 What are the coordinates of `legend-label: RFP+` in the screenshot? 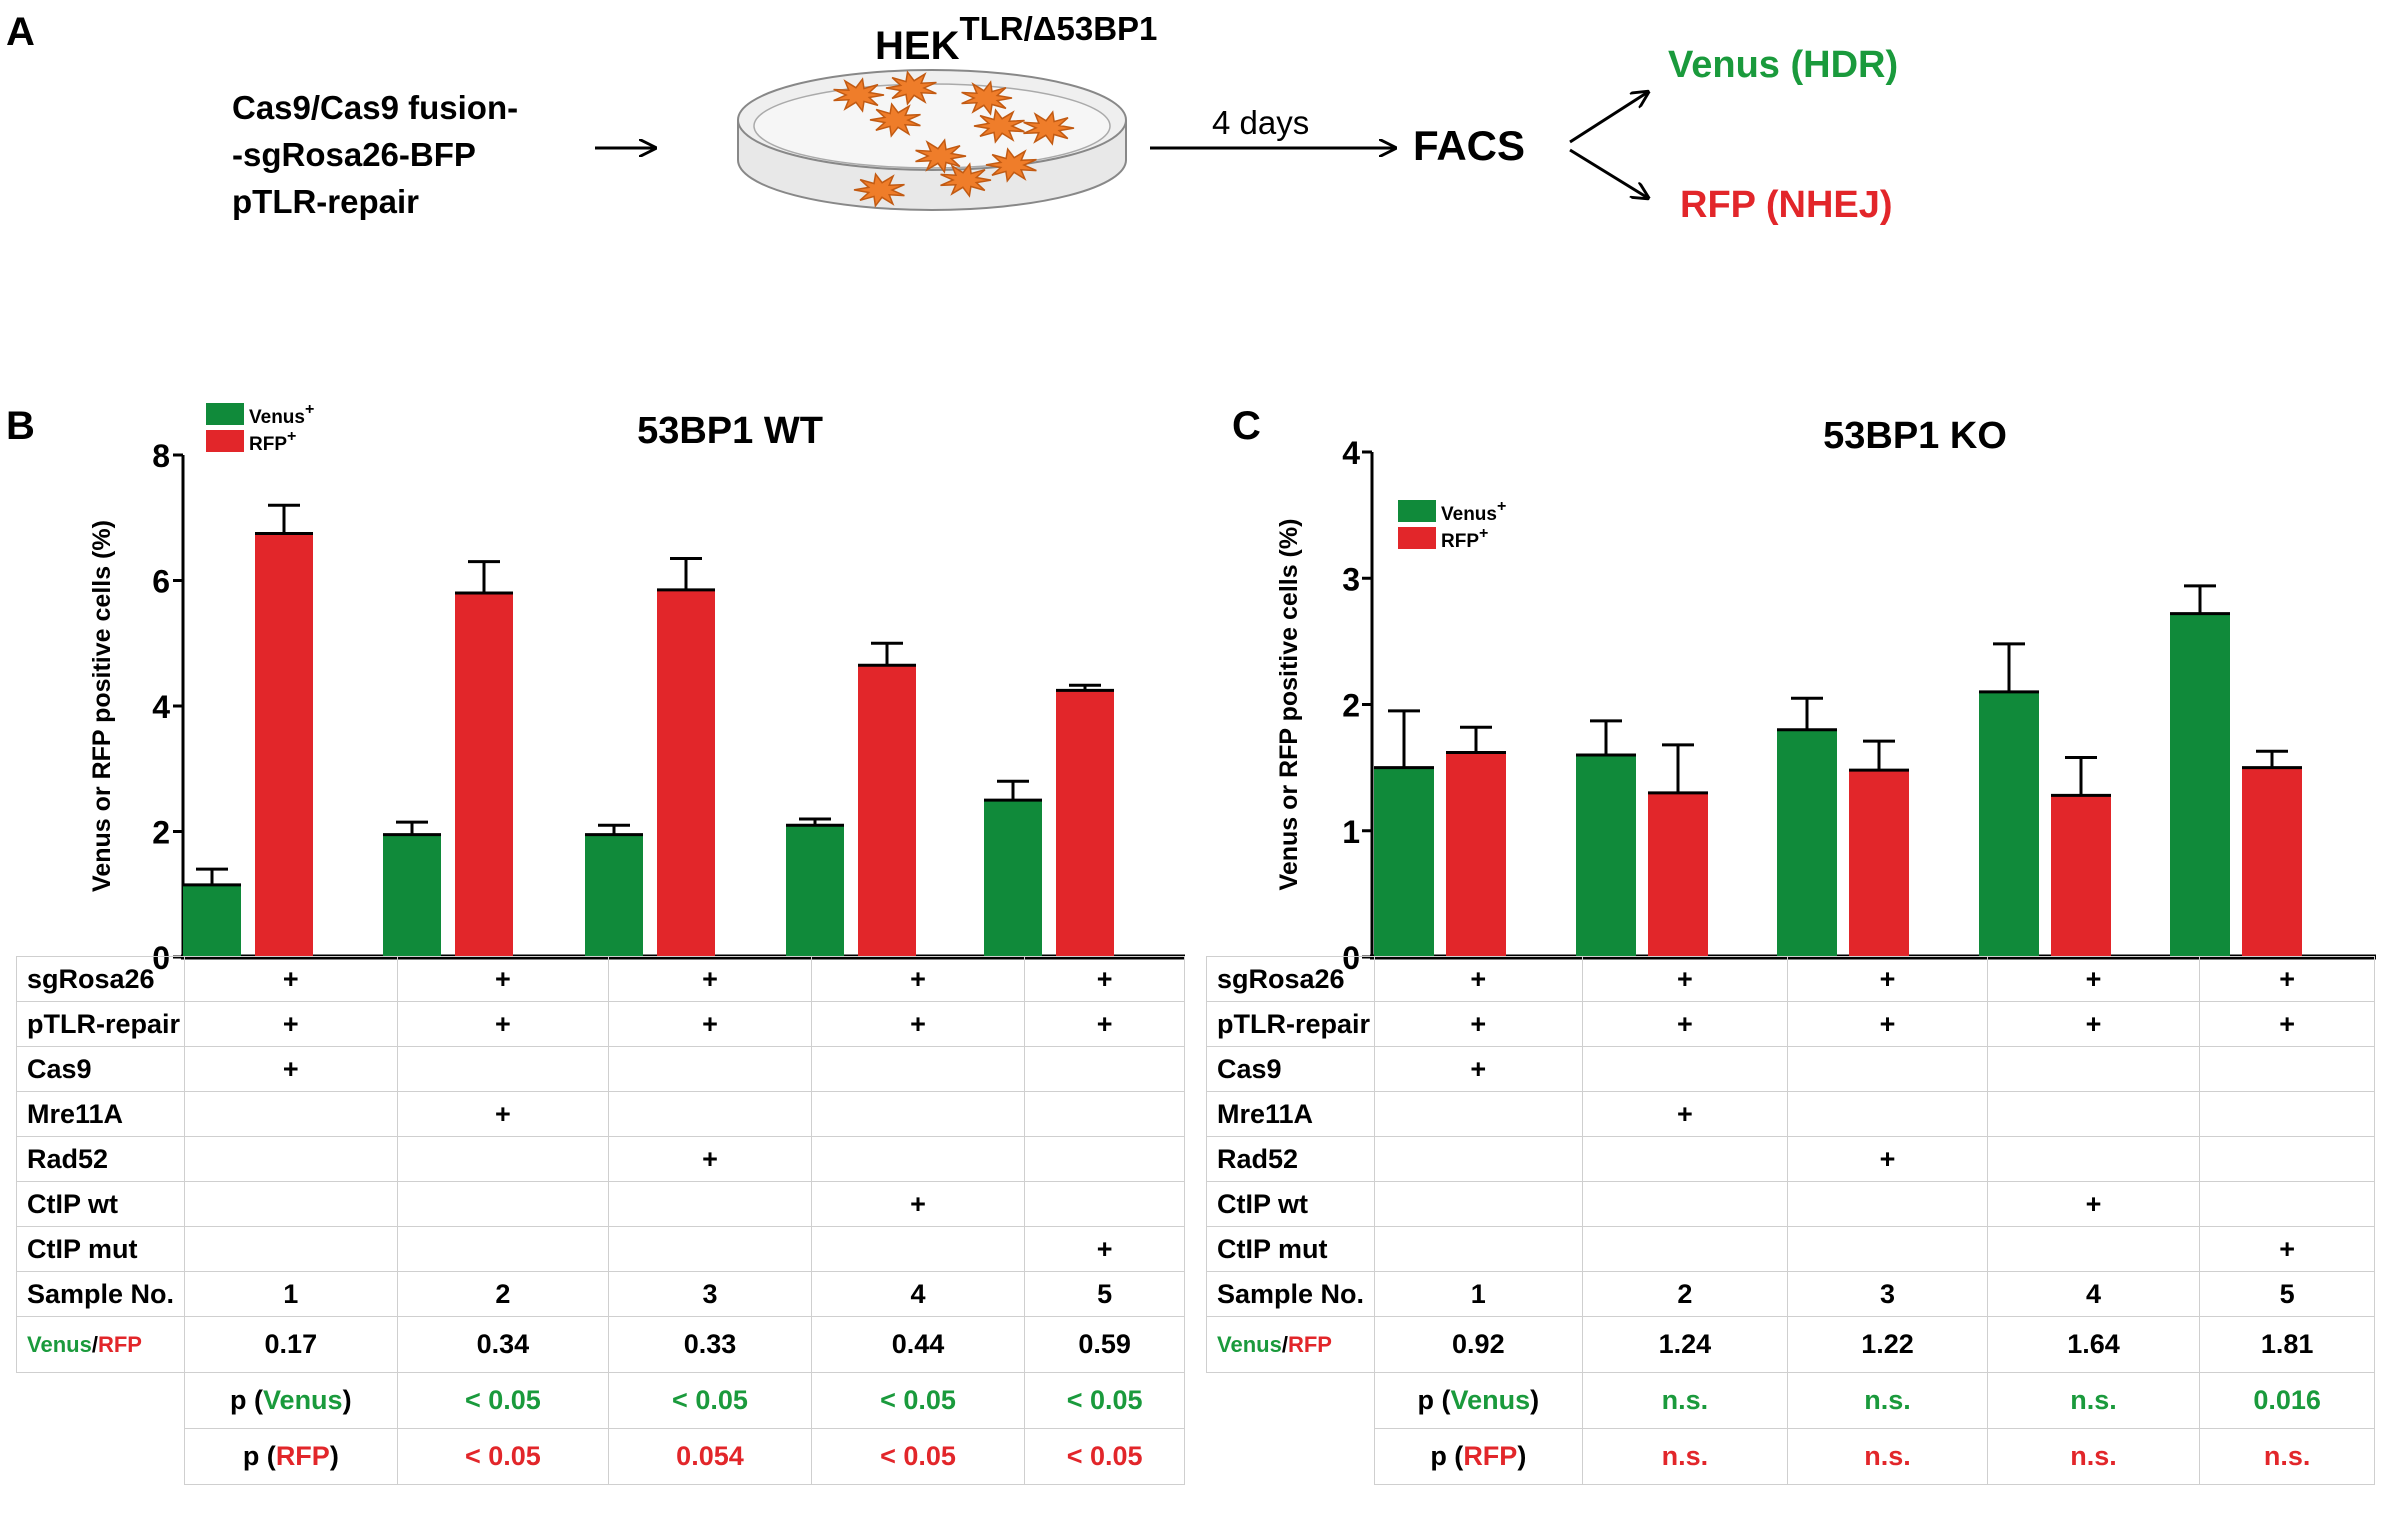 It's located at (272, 441).